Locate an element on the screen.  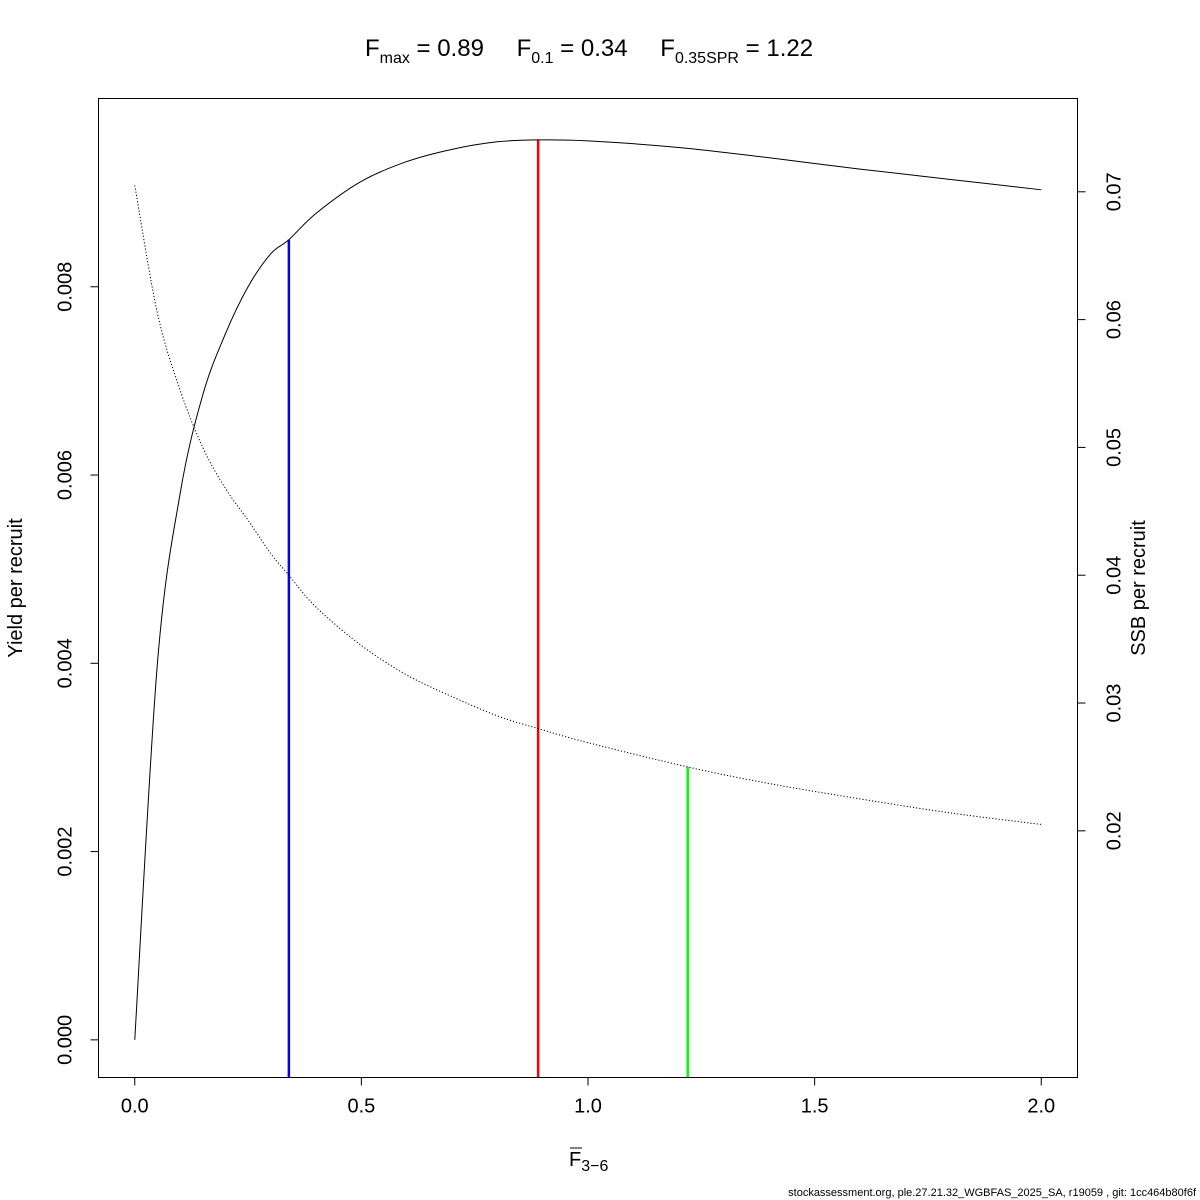
y-right-tick-label: 0.07 is located at coordinates (1115, 191).